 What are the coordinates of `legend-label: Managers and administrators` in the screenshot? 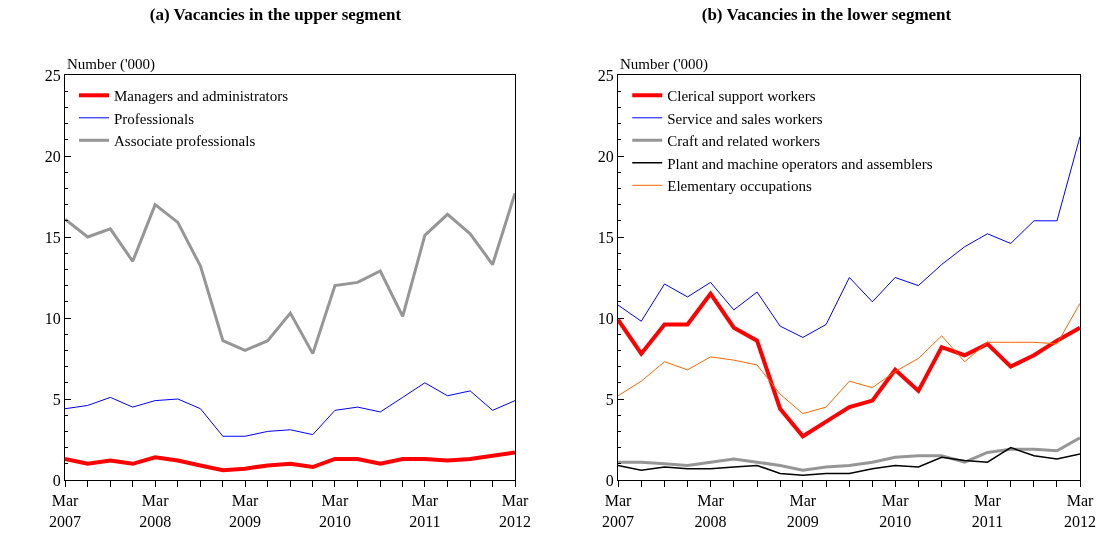 It's located at (201, 96).